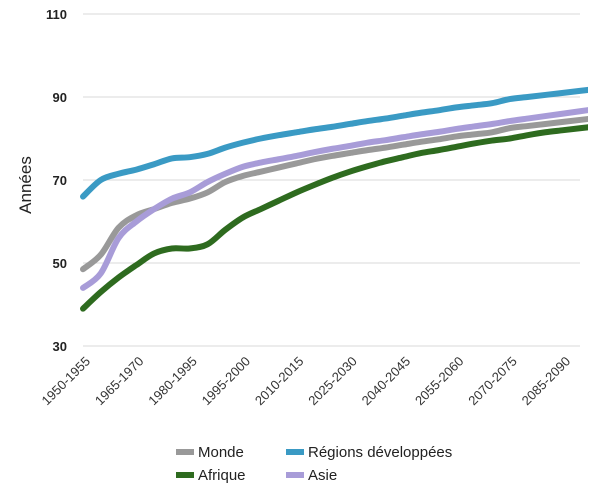 This screenshot has width=591, height=491. Describe the element at coordinates (119, 381) in the screenshot. I see `x-tick-label: 1965-1970` at that location.